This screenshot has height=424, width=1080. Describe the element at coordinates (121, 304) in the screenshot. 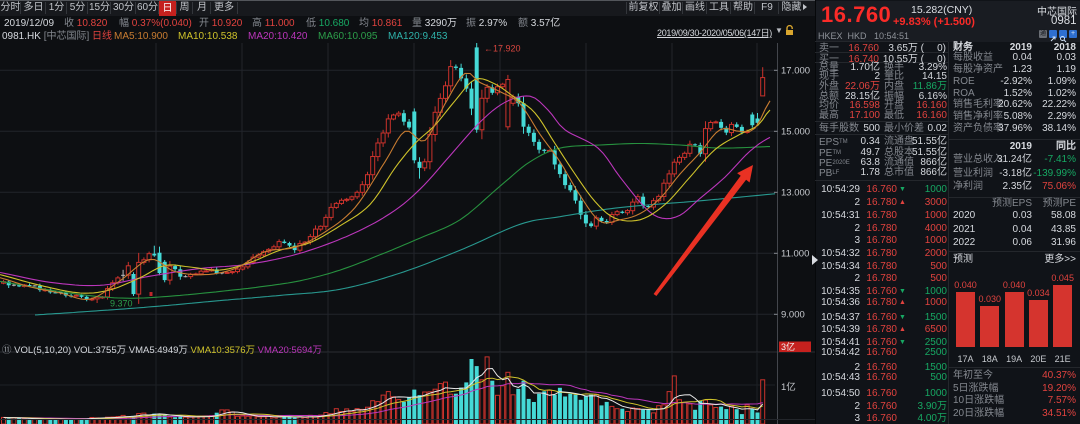

I see `svg-text: 9.370` at that location.